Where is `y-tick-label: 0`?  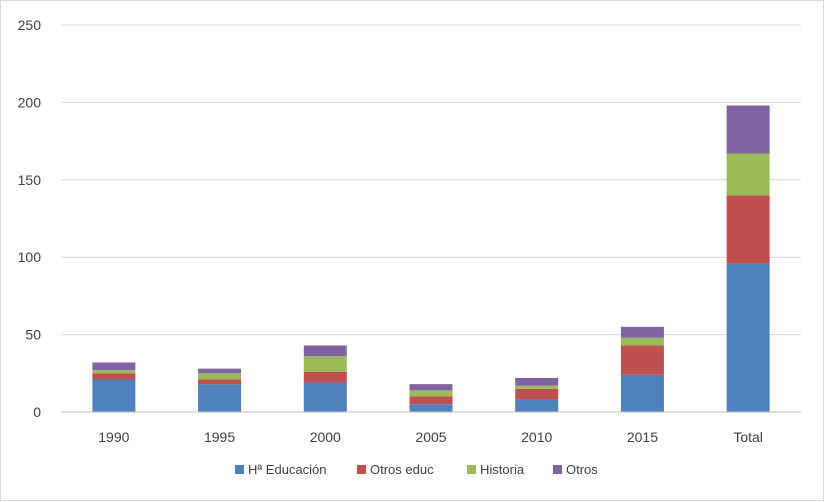 y-tick-label: 0 is located at coordinates (37, 412).